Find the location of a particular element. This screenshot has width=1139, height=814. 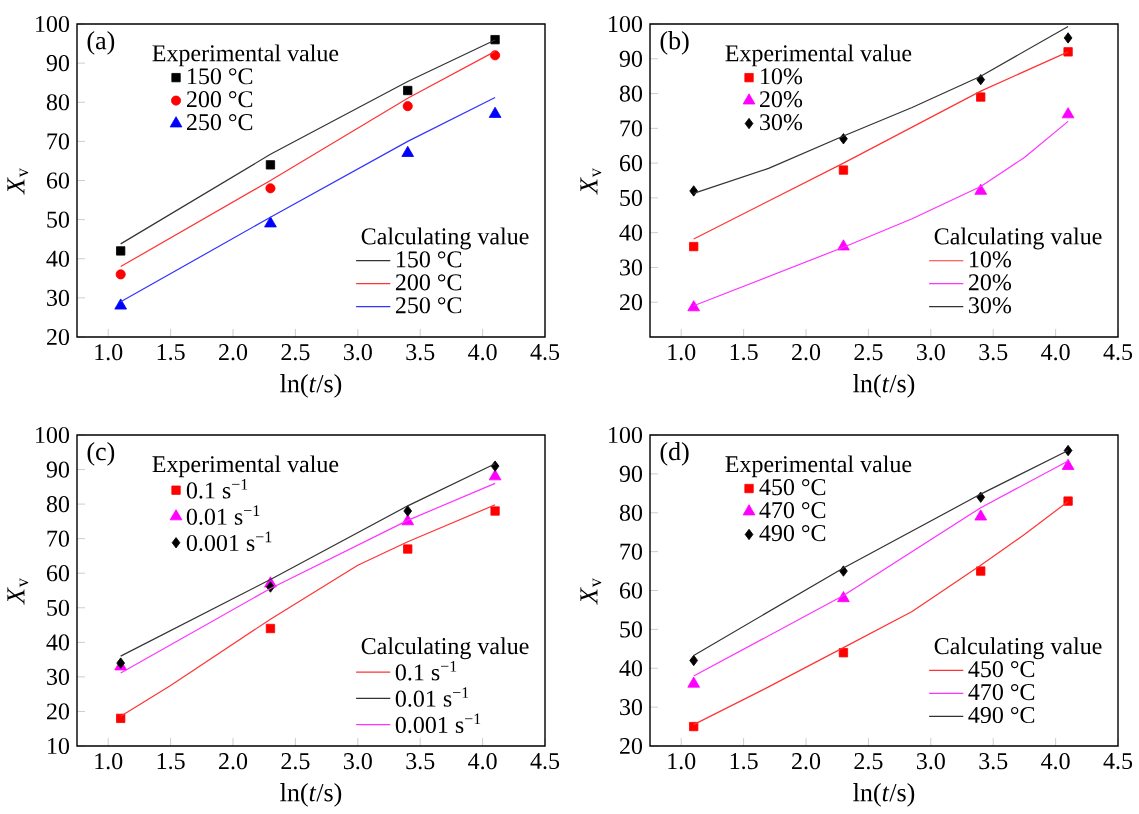

chart-title: (c) is located at coordinates (101, 454).